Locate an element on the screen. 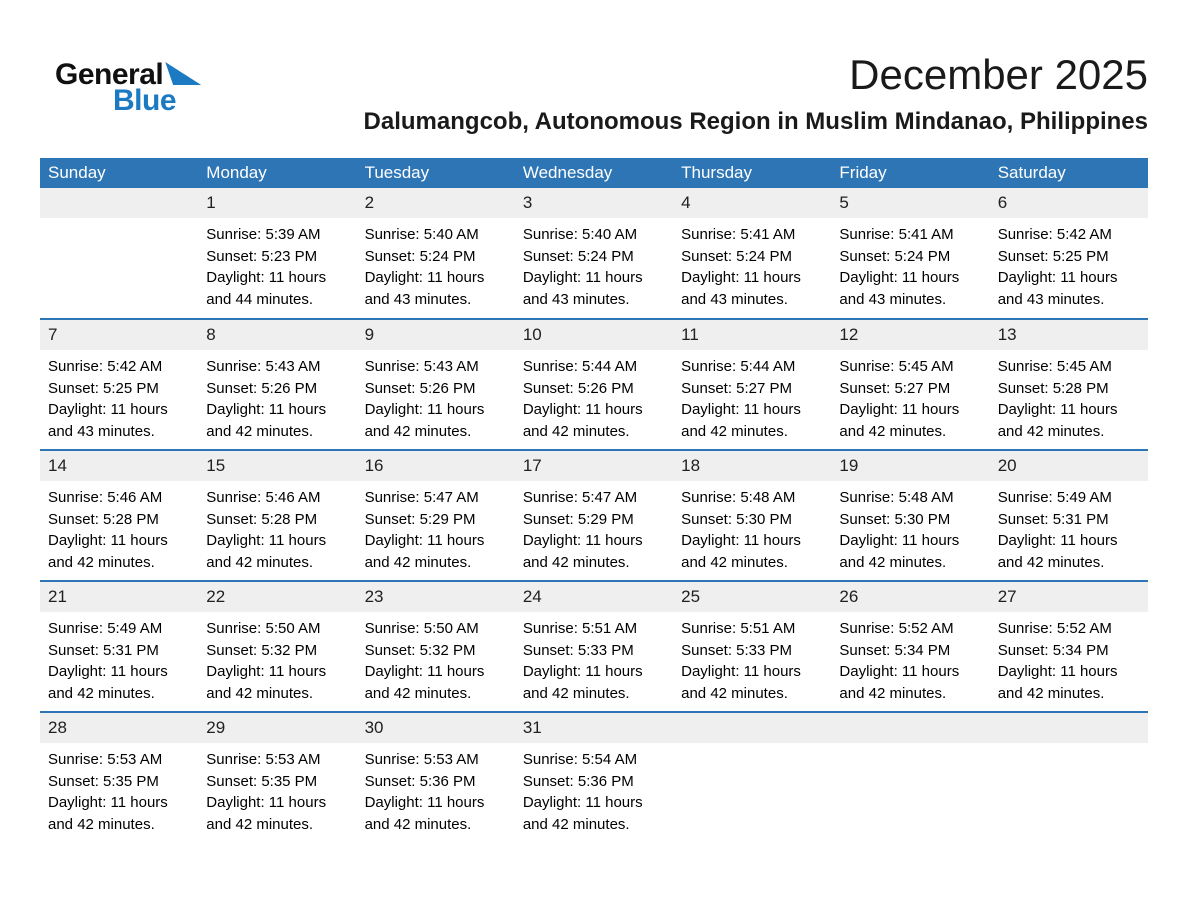 The image size is (1188, 918). day-number is located at coordinates (119, 203).